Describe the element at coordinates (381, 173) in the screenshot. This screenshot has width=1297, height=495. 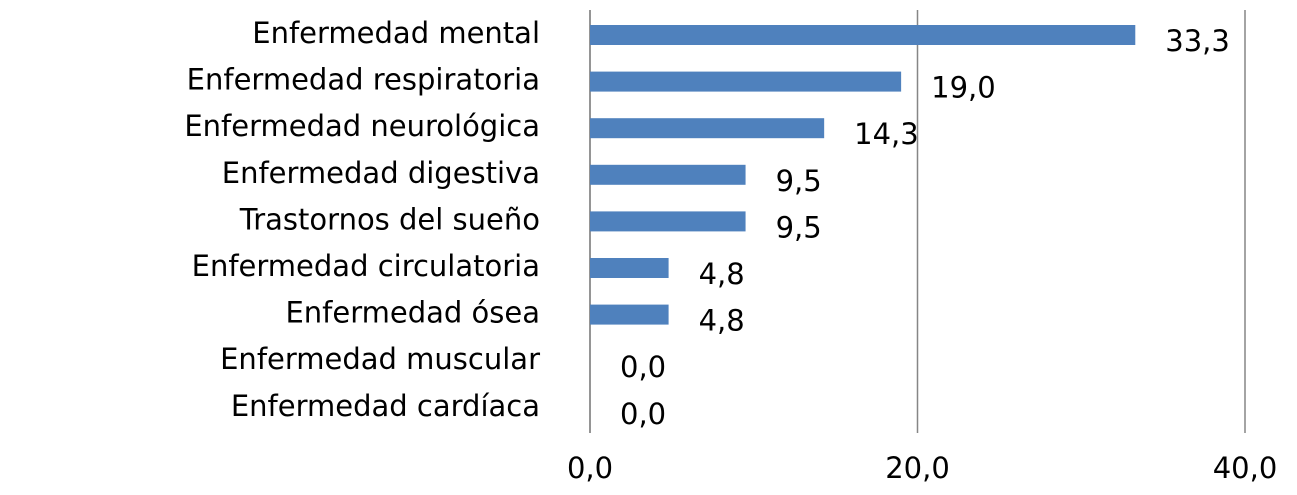
I see `y-tick-label: Enfermedad digestiva` at that location.